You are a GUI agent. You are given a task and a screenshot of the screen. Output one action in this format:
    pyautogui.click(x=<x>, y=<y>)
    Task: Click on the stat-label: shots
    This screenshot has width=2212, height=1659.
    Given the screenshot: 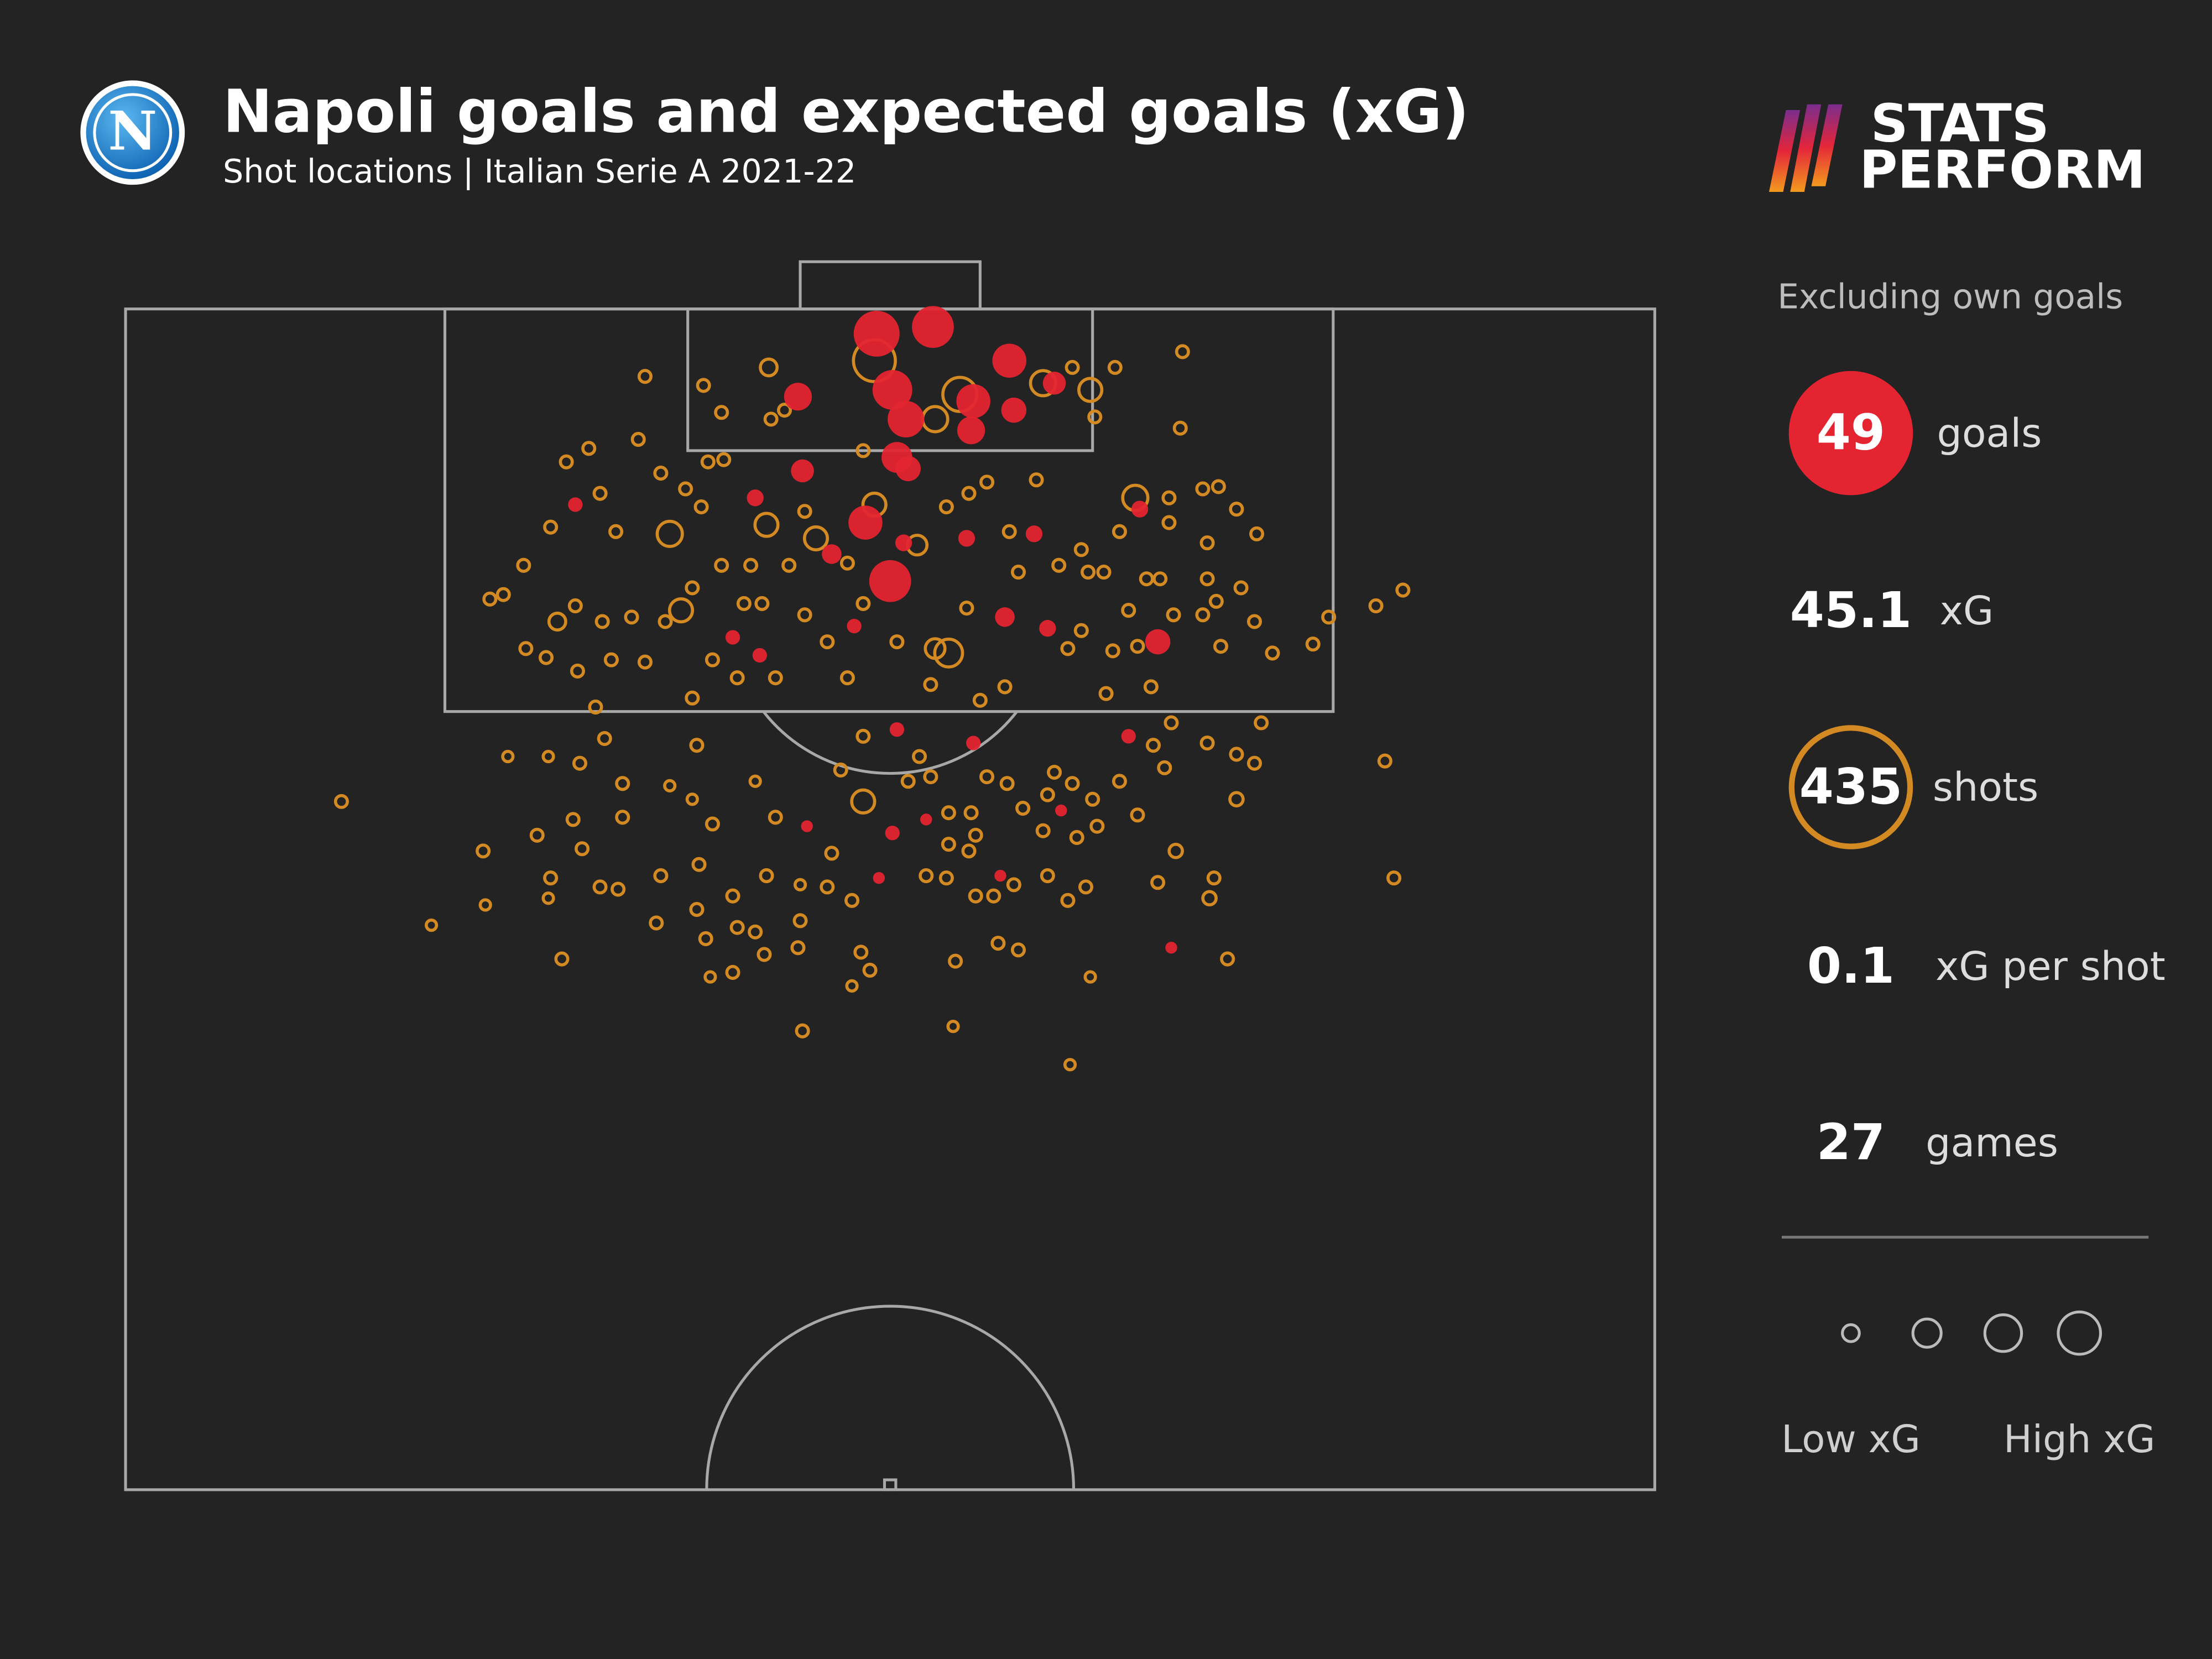 What is the action you would take?
    pyautogui.click(x=1986, y=787)
    